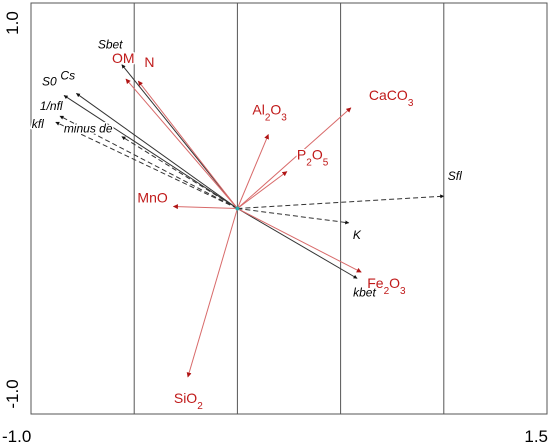 This screenshot has height=447, width=550. Describe the element at coordinates (455, 176) in the screenshot. I see `env-label-sfl: Sfl` at that location.